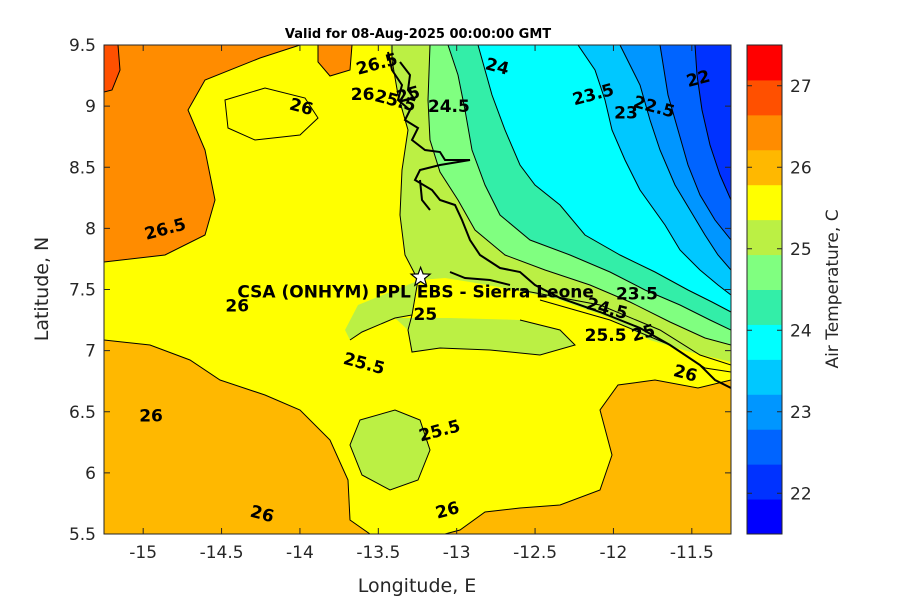 This screenshot has height=604, width=900. What do you see at coordinates (626, 113) in the screenshot?
I see `contour-label: 23` at bounding box center [626, 113].